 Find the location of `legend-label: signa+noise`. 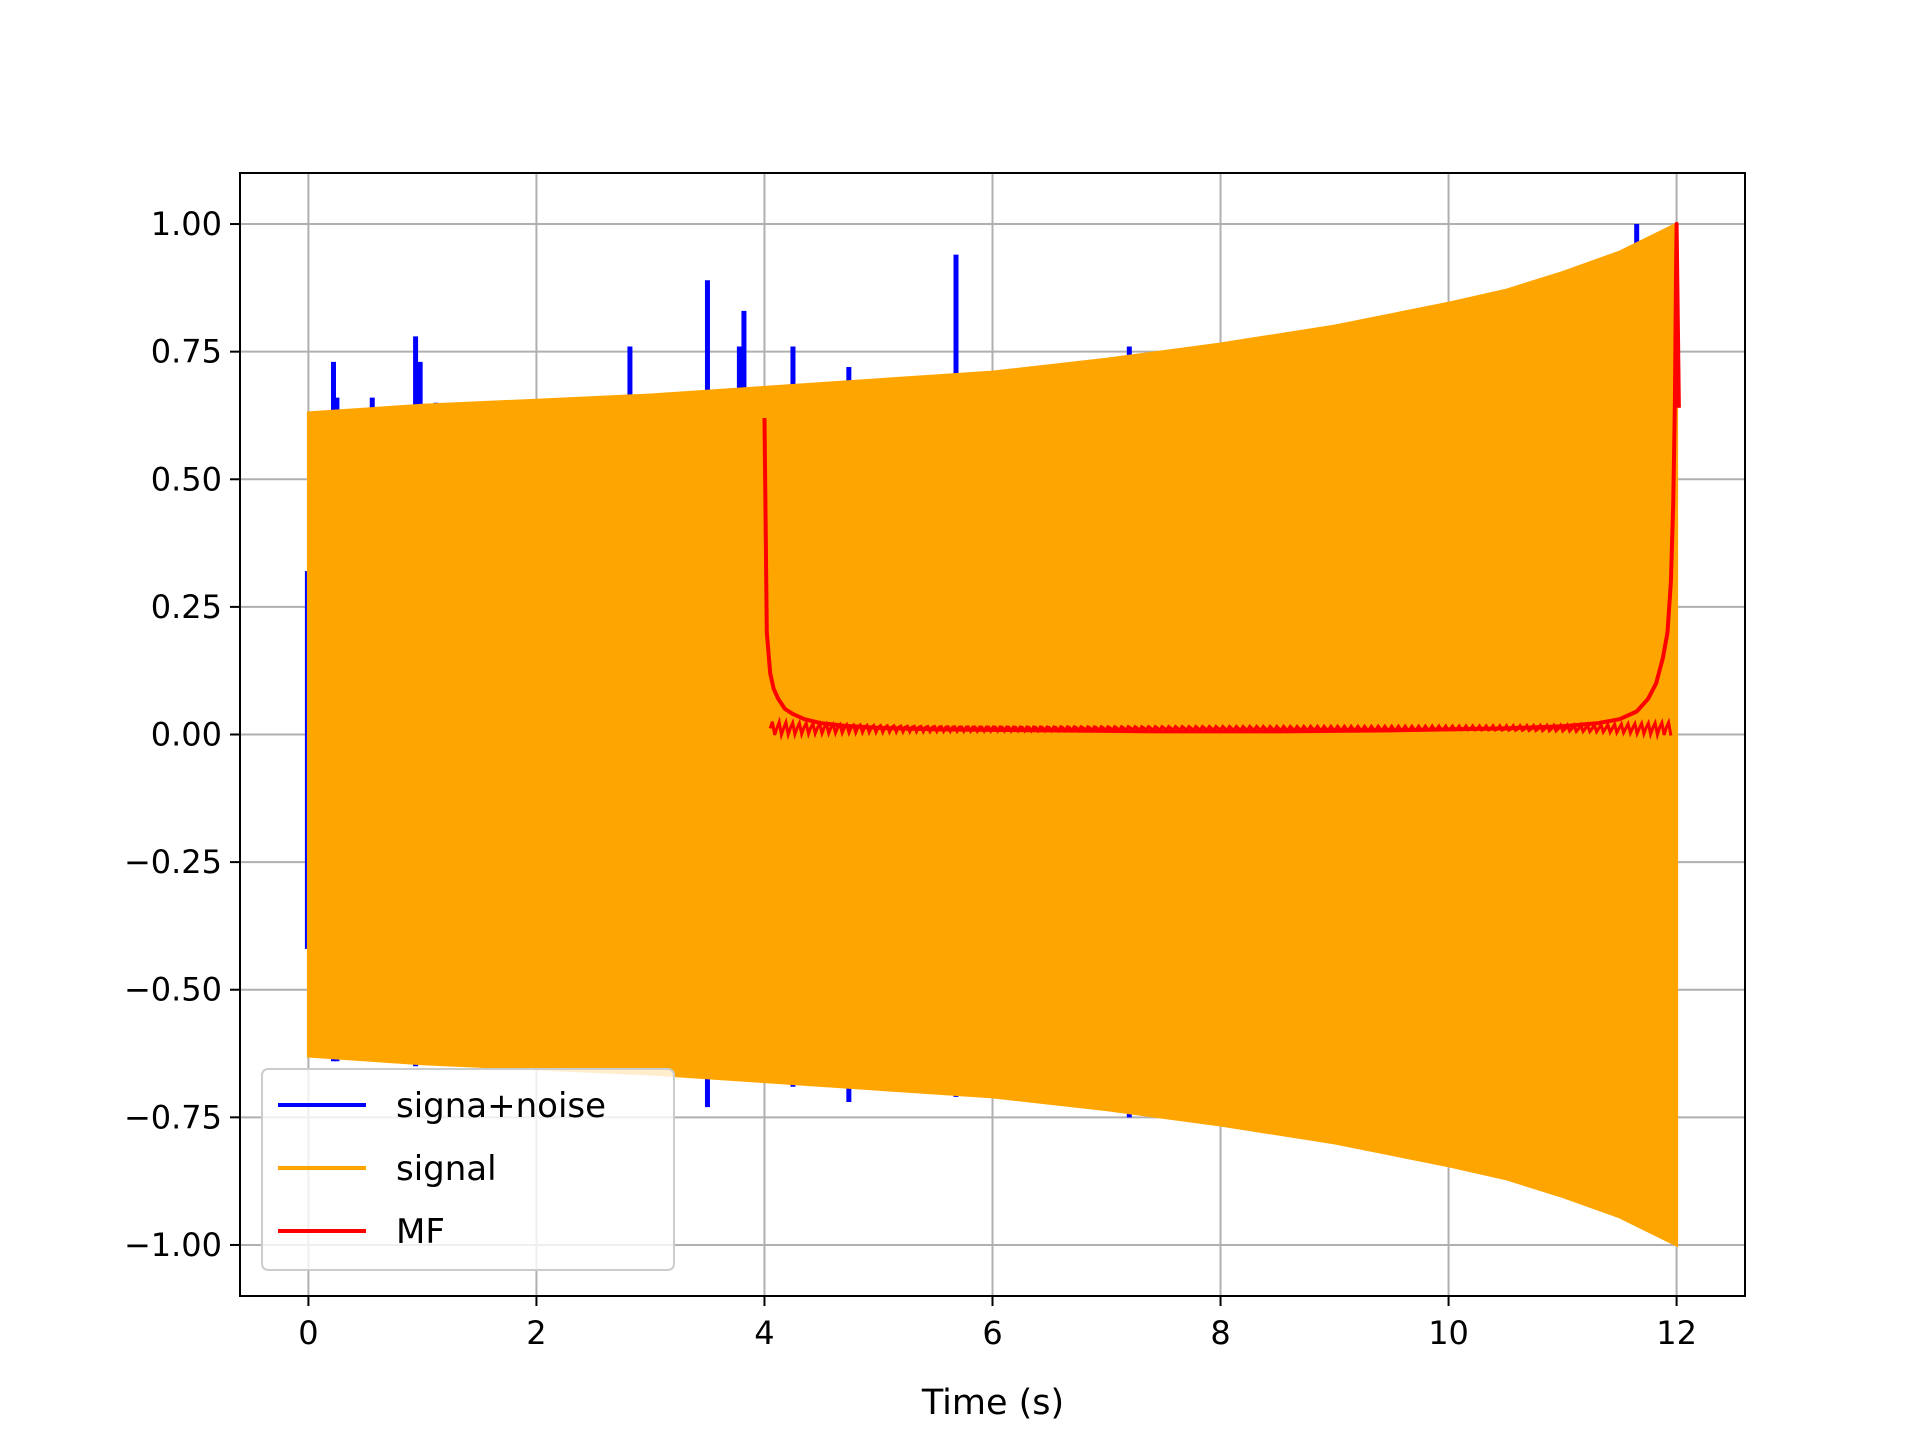

legend-label: signa+noise is located at coordinates (501, 1106).